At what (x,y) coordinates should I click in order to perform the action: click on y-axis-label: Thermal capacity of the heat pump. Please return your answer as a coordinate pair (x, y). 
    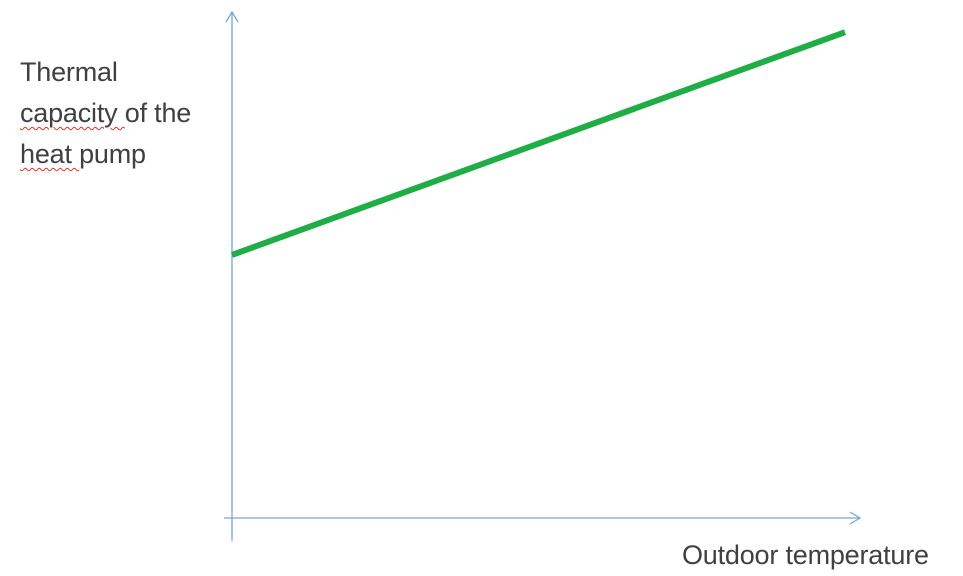
    Looking at the image, I should click on (120, 113).